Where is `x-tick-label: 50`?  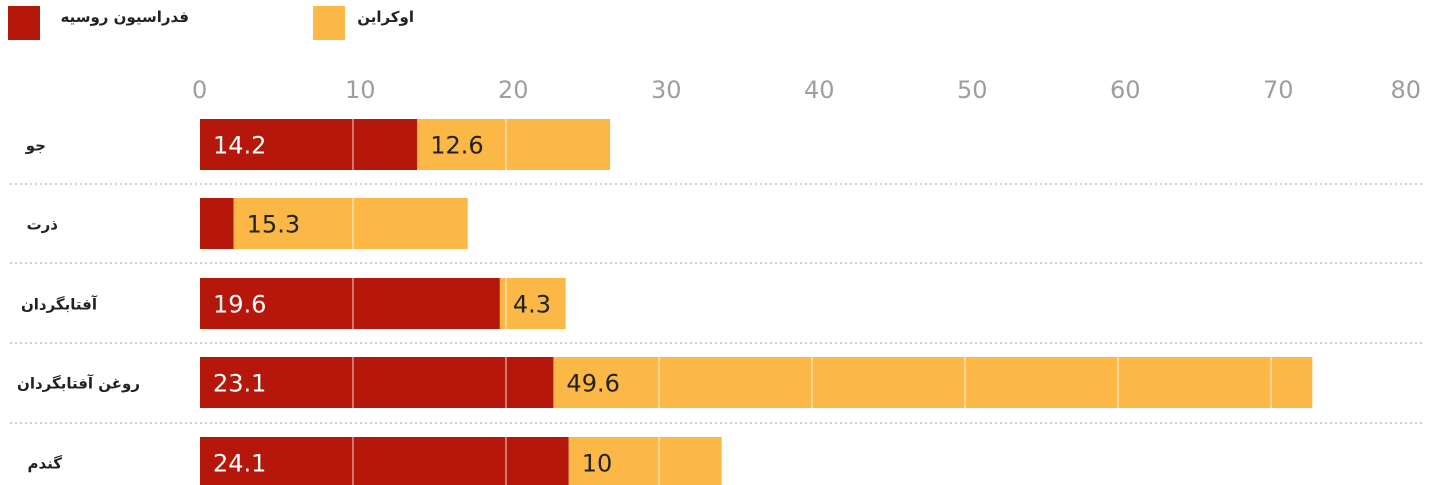 x-tick-label: 50 is located at coordinates (972, 90).